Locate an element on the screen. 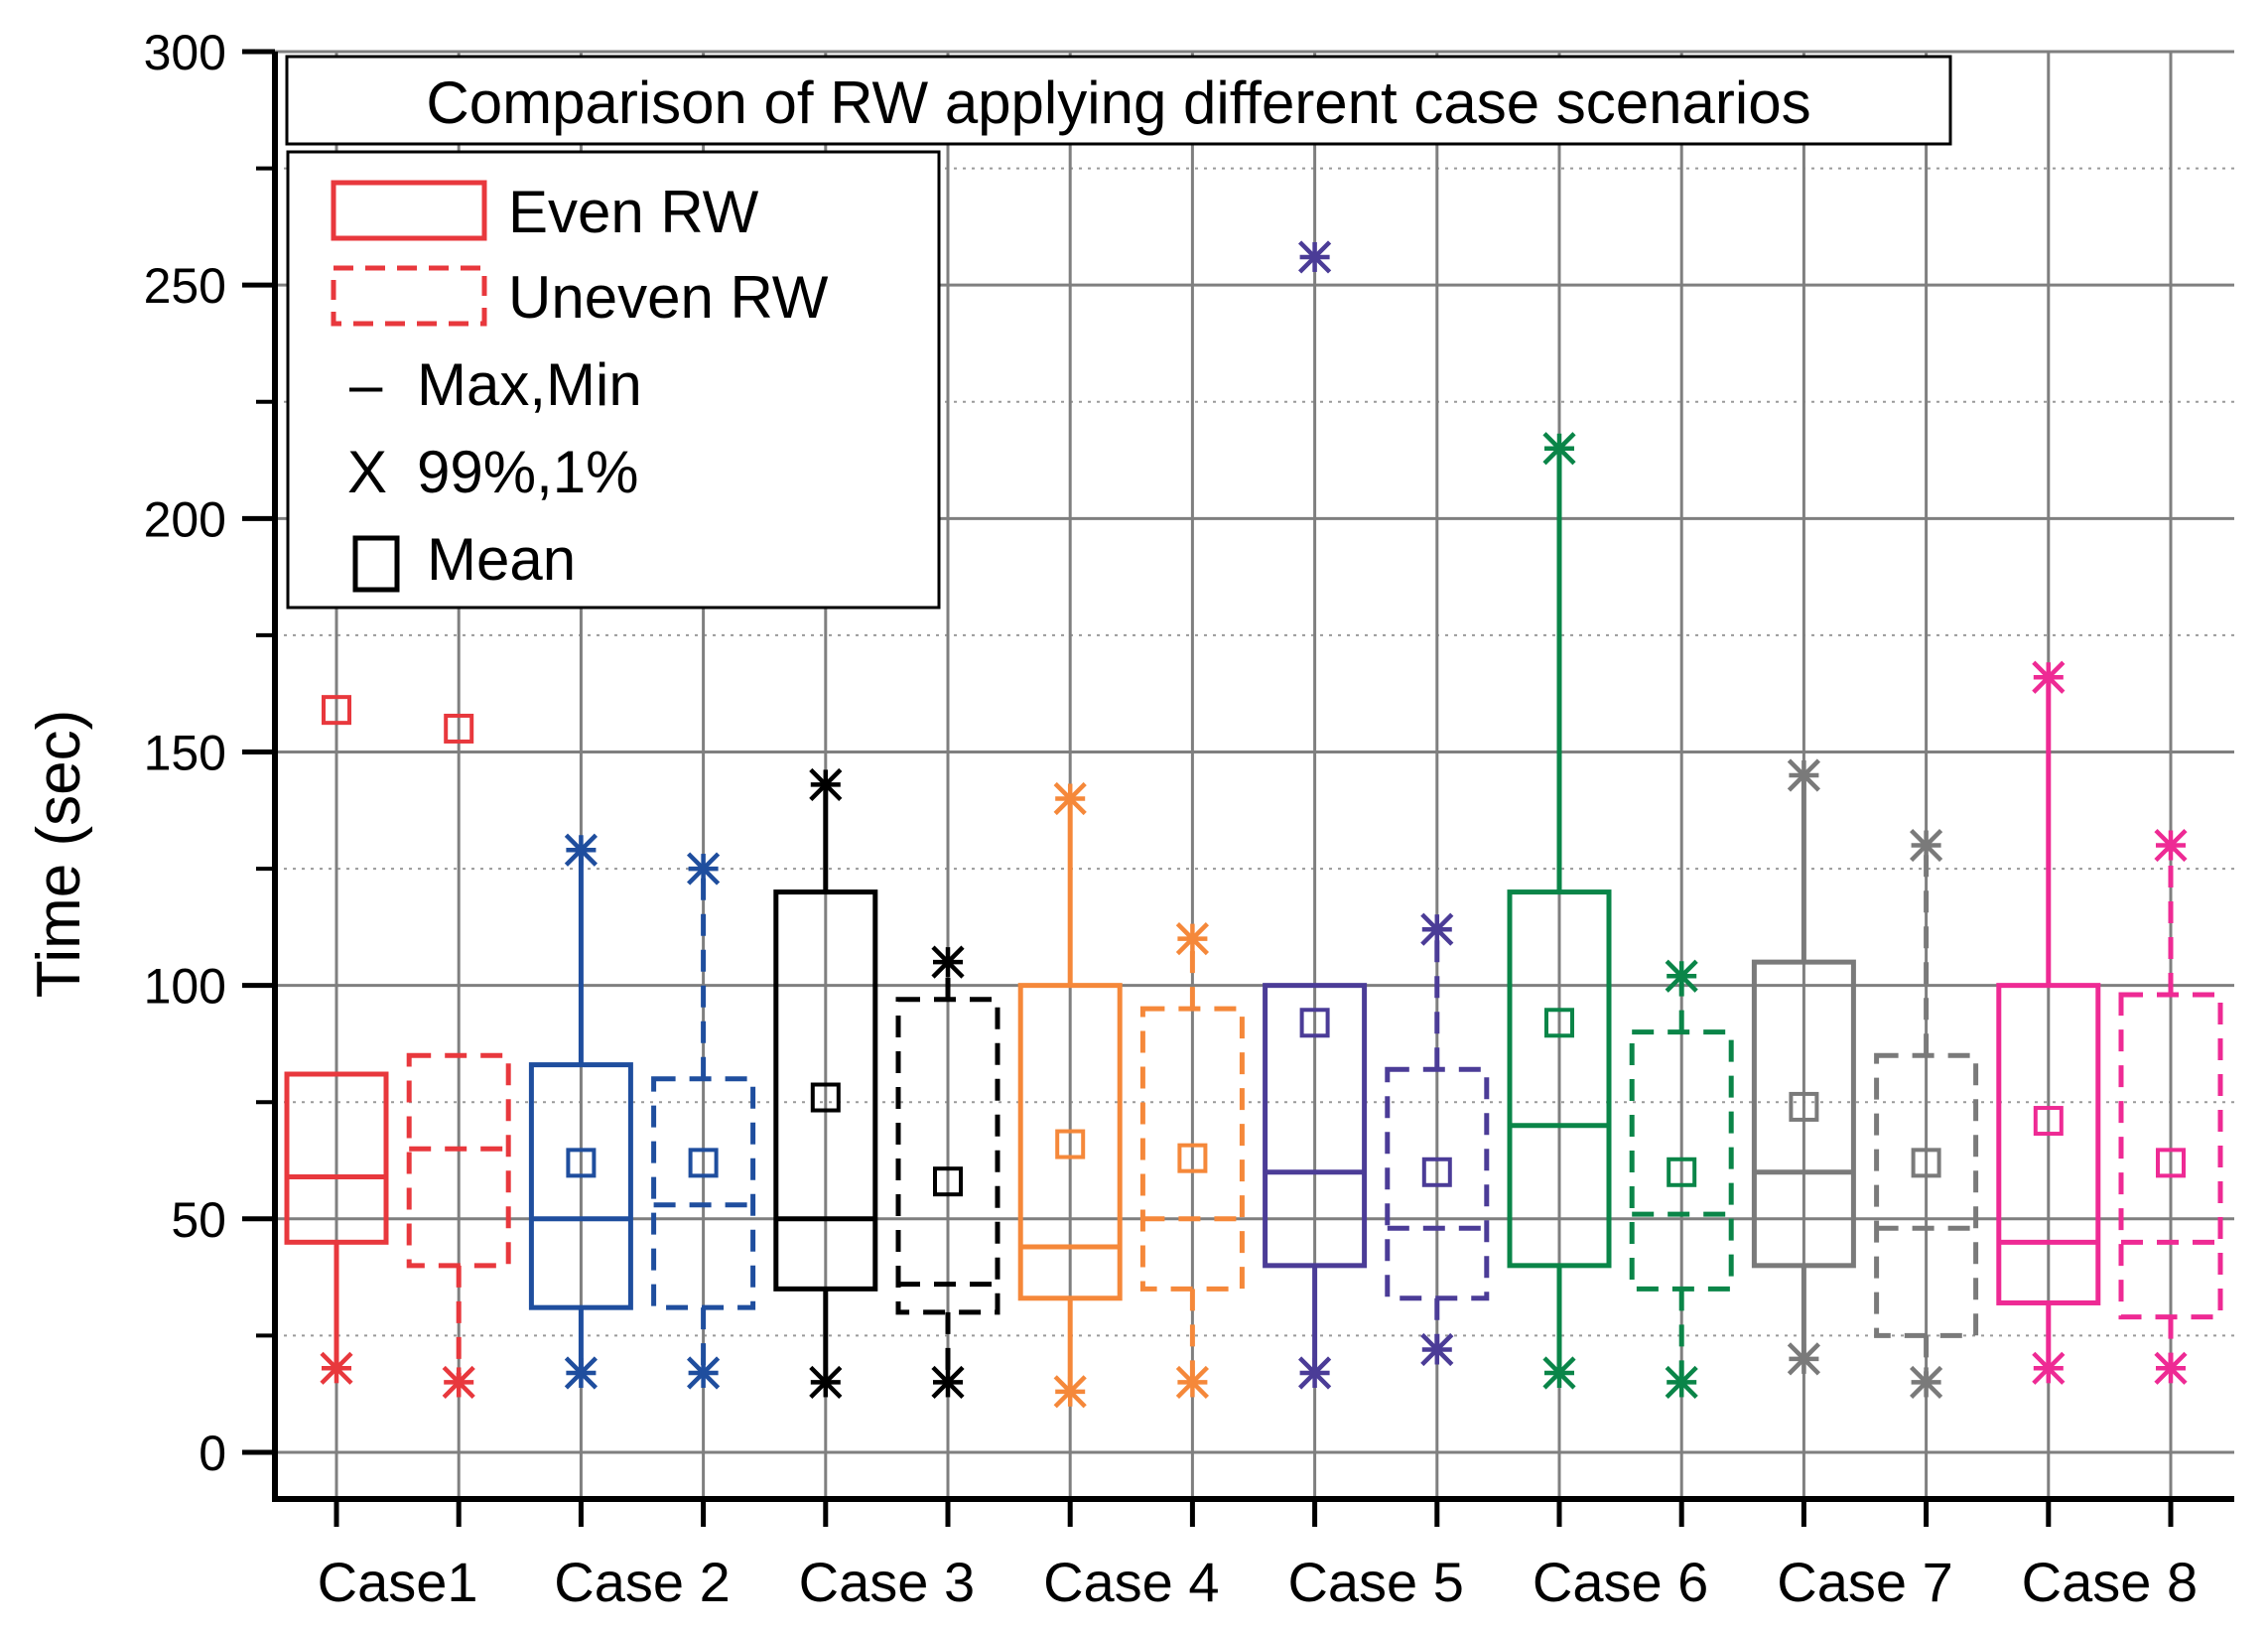 Image resolution: width=2268 pixels, height=1635 pixels. x-category-label: Case 8 is located at coordinates (2110, 1582).